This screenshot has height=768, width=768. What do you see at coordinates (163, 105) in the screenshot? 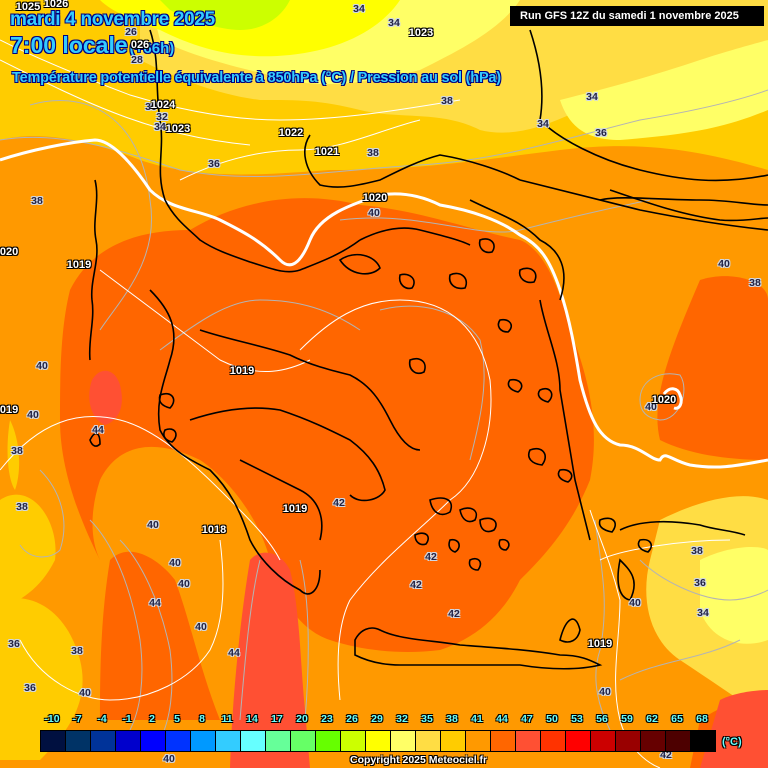
I see `pressure-label: 1024` at bounding box center [163, 105].